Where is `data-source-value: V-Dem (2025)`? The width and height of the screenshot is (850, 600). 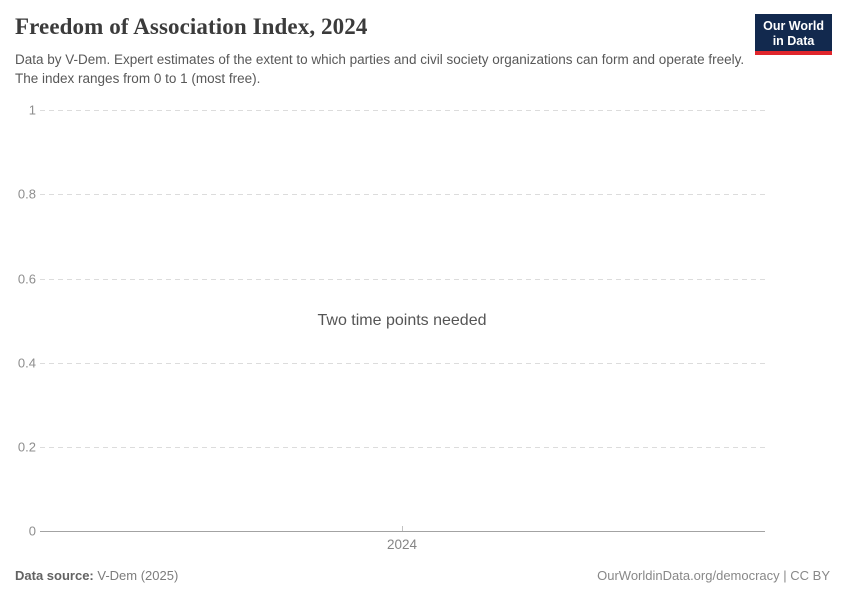 data-source-value: V-Dem (2025) is located at coordinates (138, 575).